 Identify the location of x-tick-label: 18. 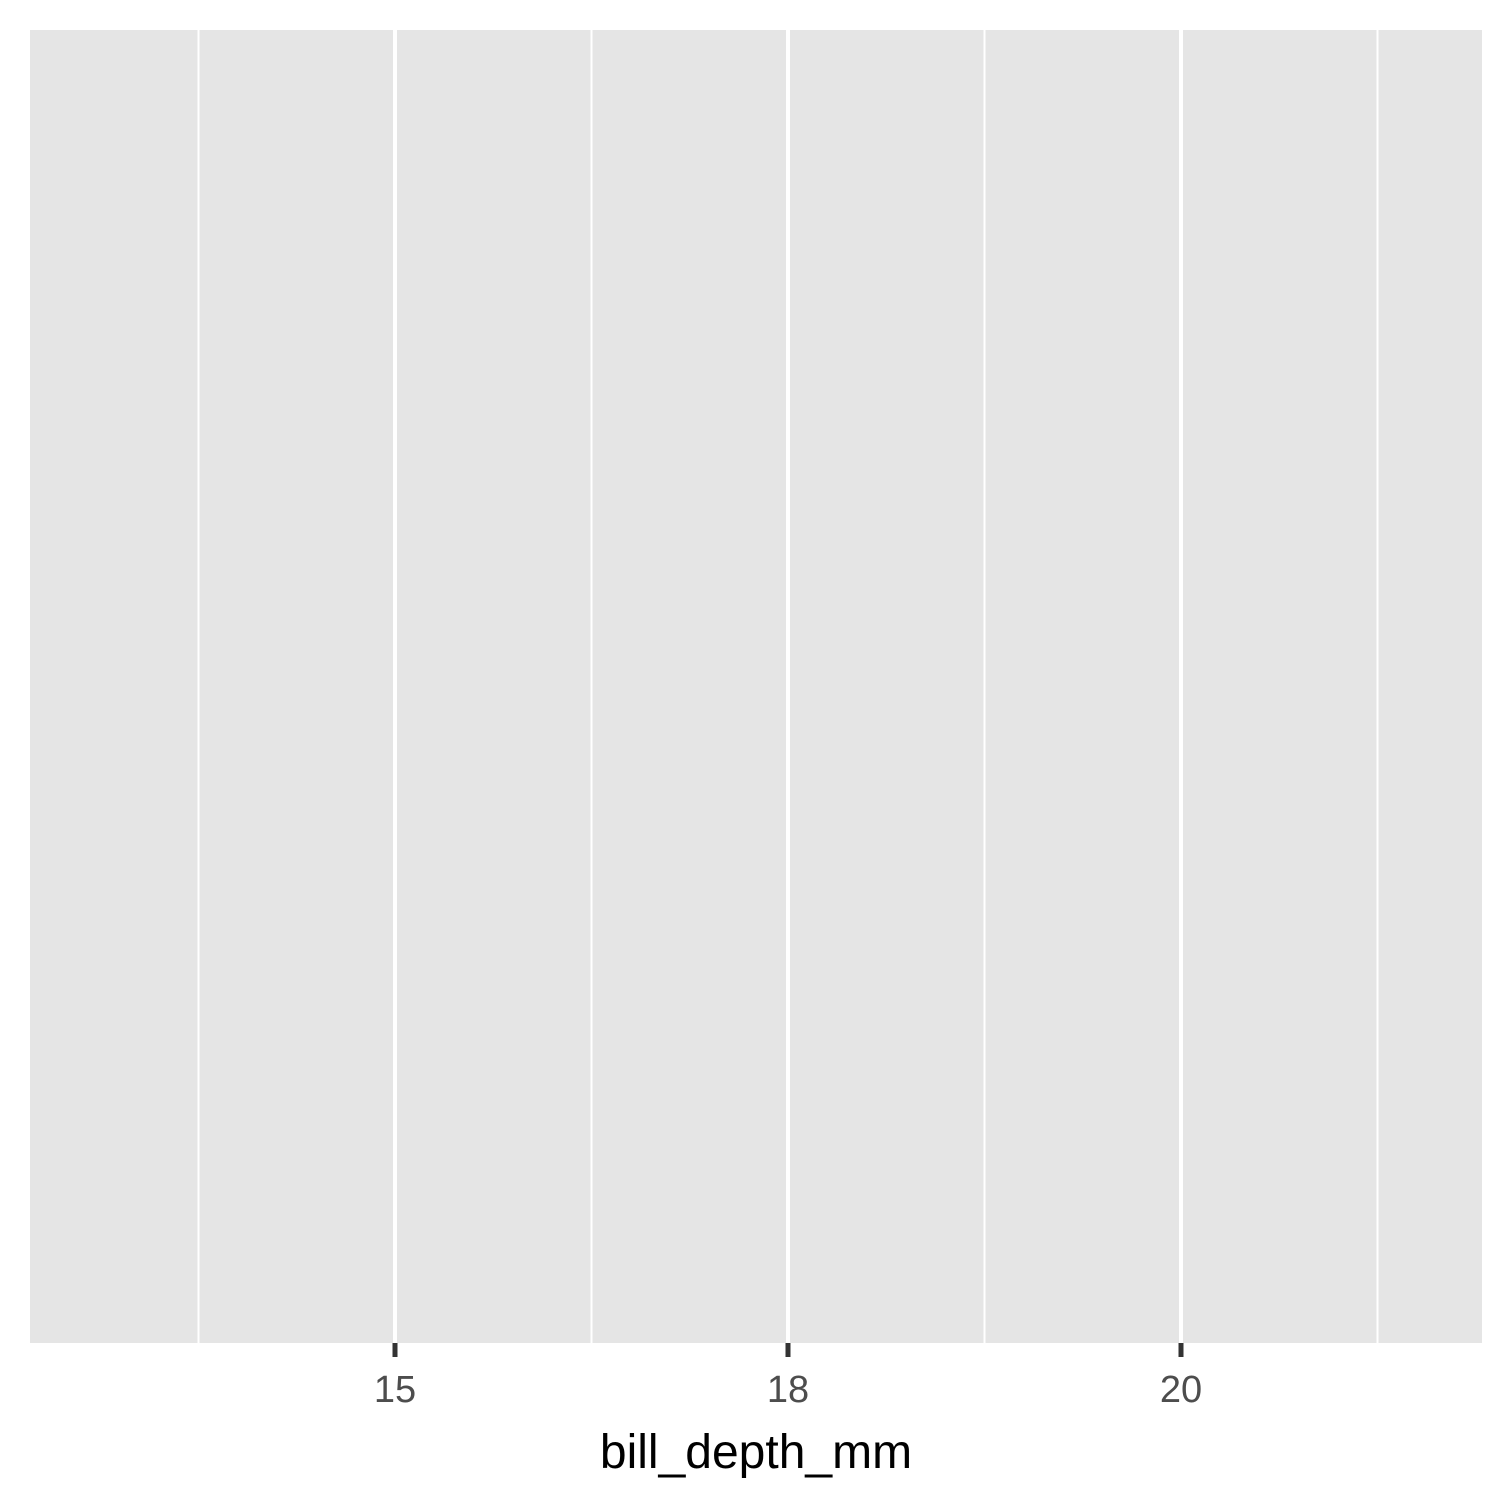
(788, 1390).